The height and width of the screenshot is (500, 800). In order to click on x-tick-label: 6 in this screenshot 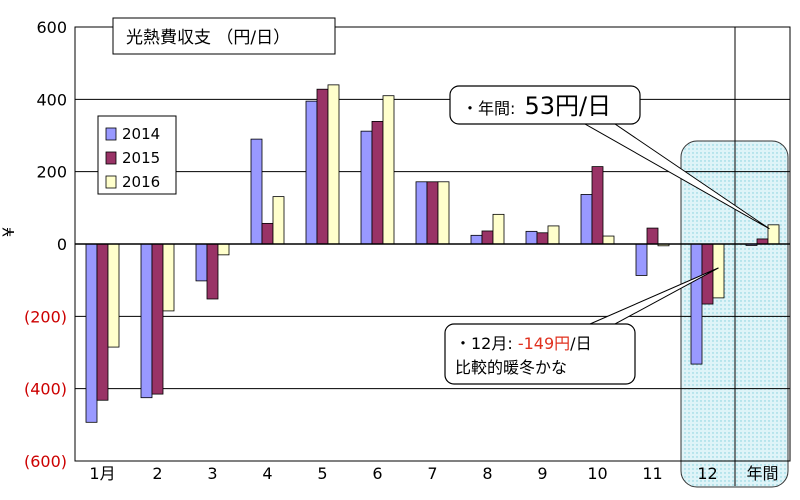, I will do `click(377, 473)`.